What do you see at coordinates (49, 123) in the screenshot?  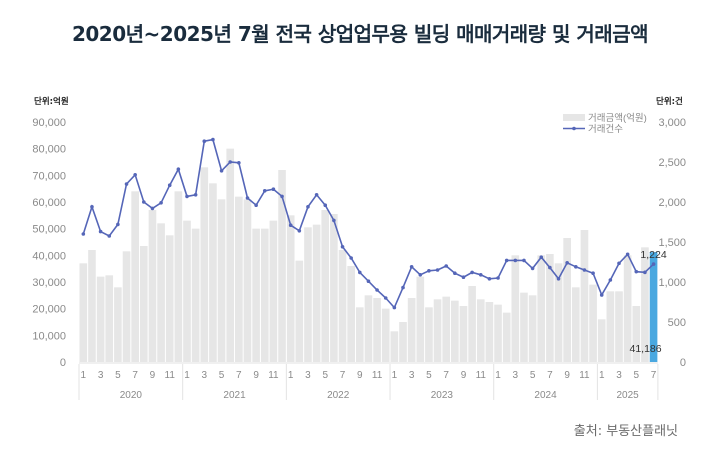 I see `left-axis-tick: 90,000` at bounding box center [49, 123].